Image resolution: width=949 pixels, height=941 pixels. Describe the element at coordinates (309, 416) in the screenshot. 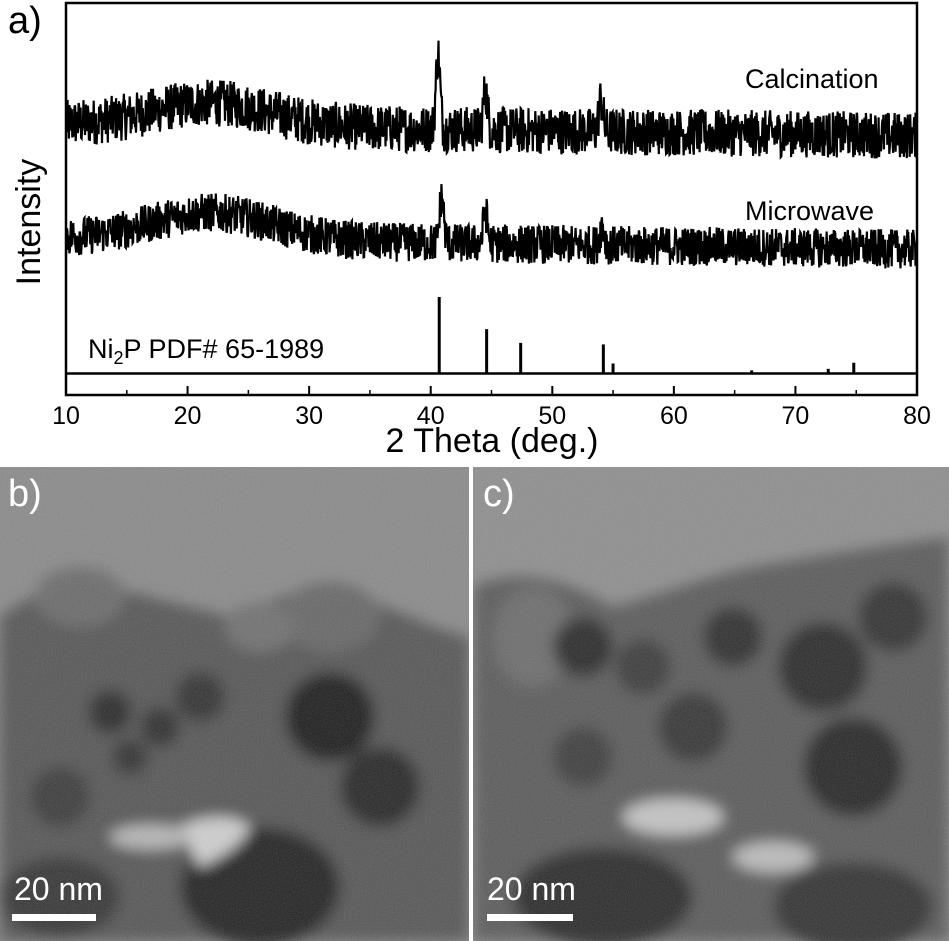

I see `x-tick-label-30: 30` at that location.